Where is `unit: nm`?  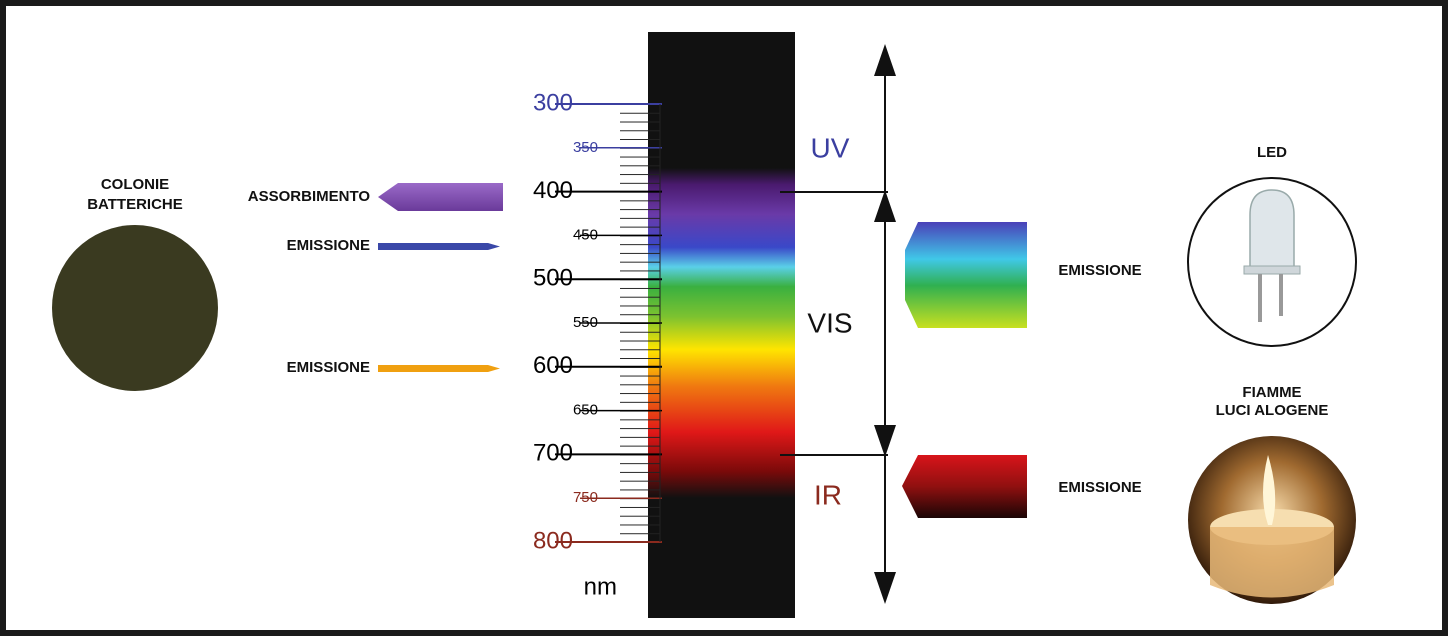
unit: nm is located at coordinates (600, 586).